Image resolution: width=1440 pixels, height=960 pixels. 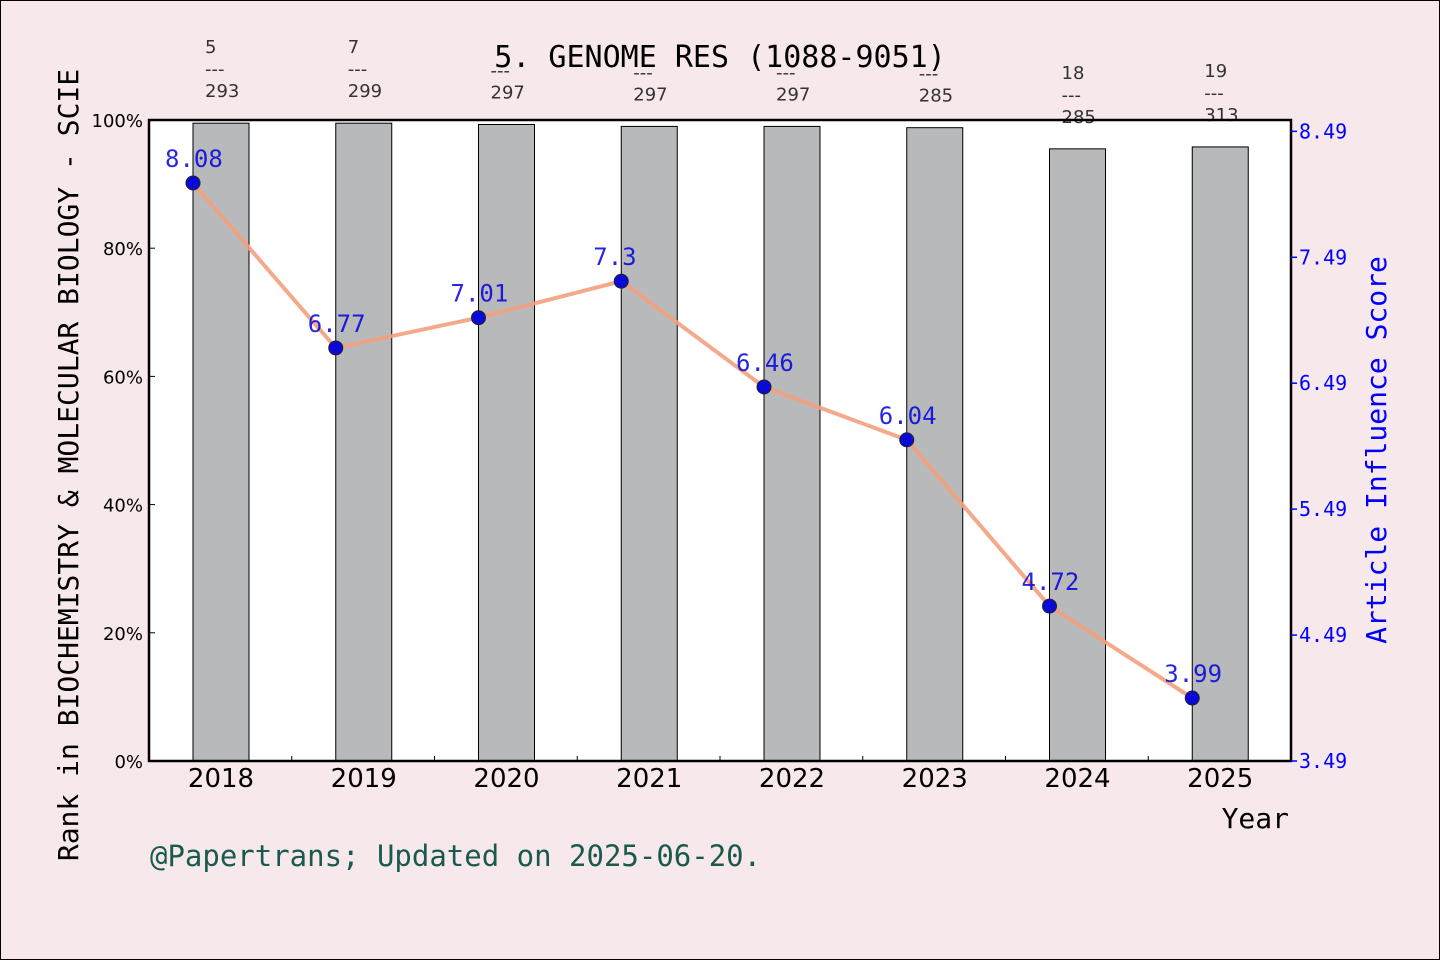 I want to click on rank-sep-2020: ---, so click(x=501, y=70).